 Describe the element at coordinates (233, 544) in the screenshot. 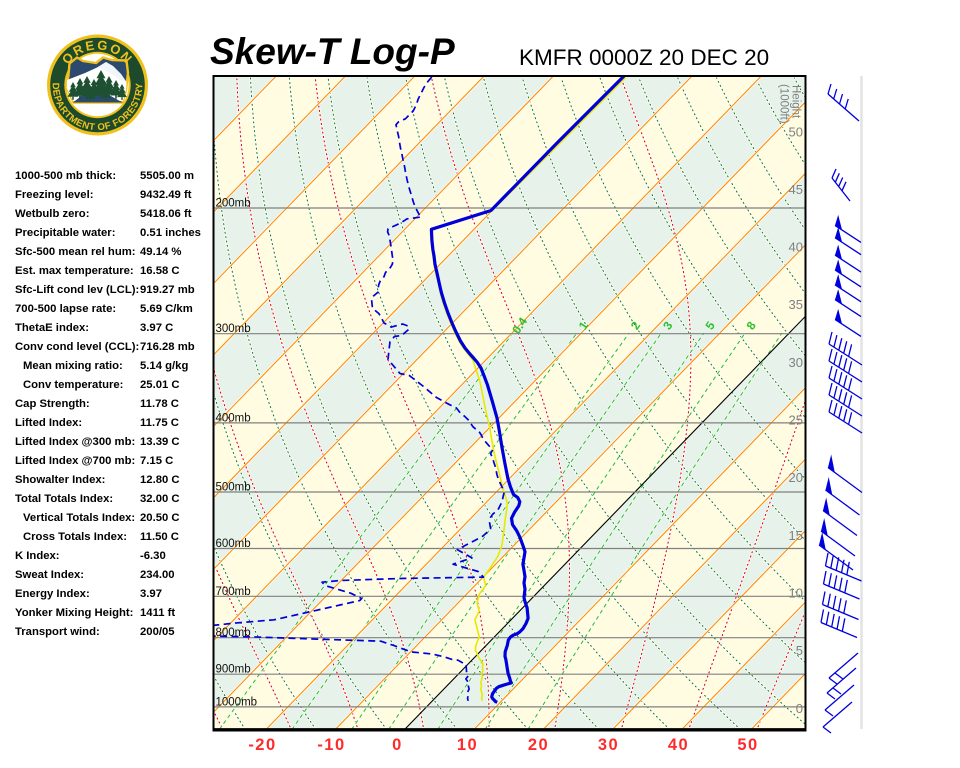

I see `svg-text: 600mb` at that location.